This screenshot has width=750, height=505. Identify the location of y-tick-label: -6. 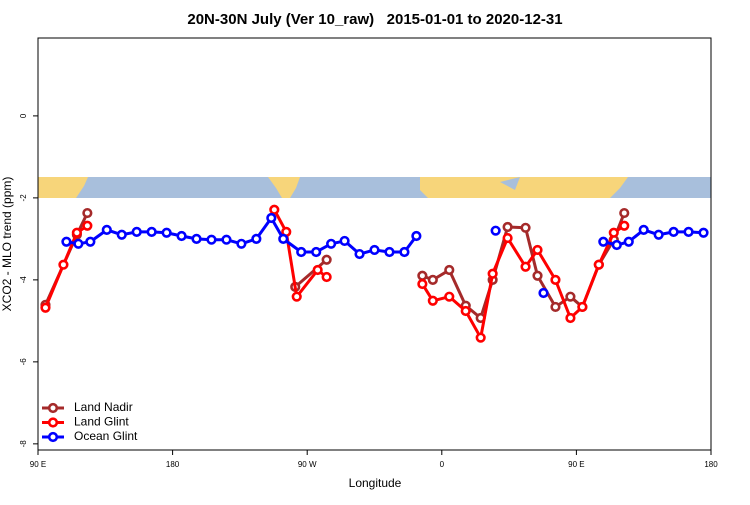
(23, 362).